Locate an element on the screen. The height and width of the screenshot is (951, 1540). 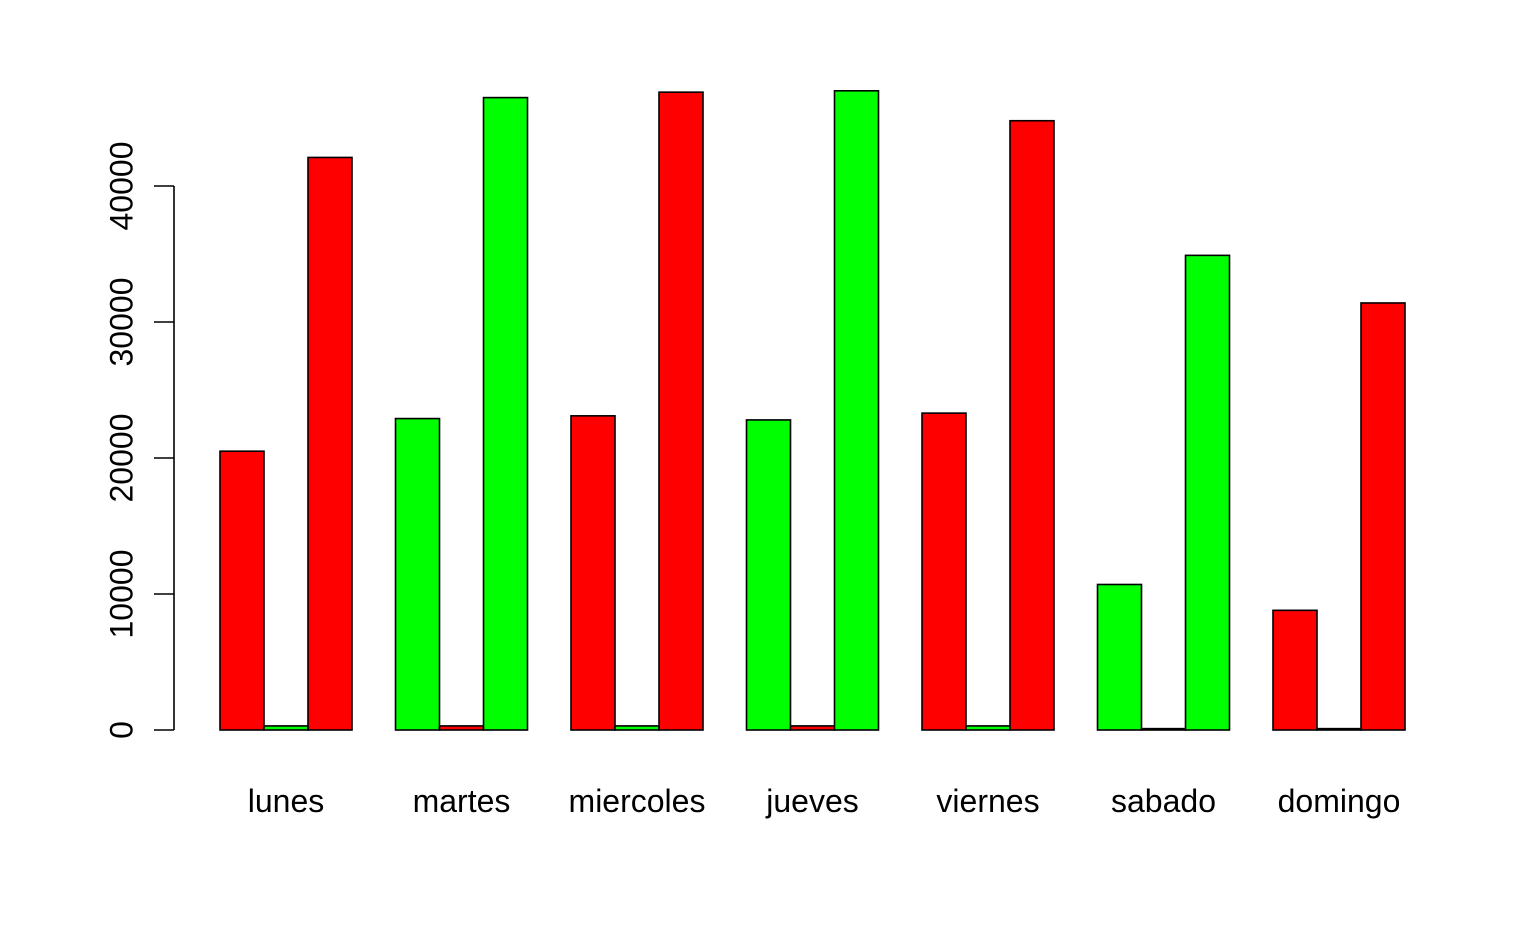
bar-group-lunes is located at coordinates (286, 443).